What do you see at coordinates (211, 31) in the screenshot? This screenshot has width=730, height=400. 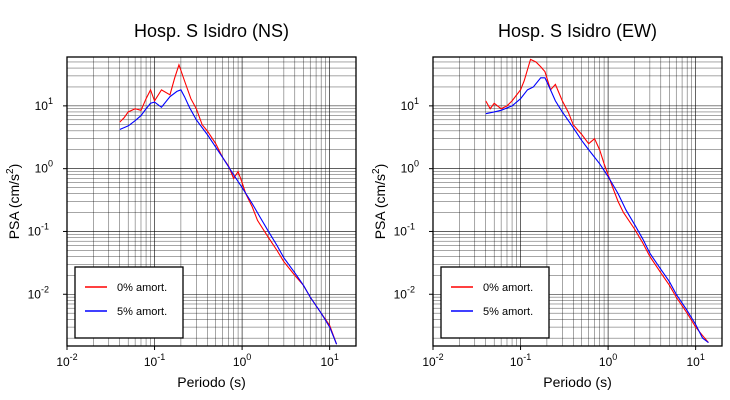 I see `chart-title: Hosp. S Isidro (NS)` at bounding box center [211, 31].